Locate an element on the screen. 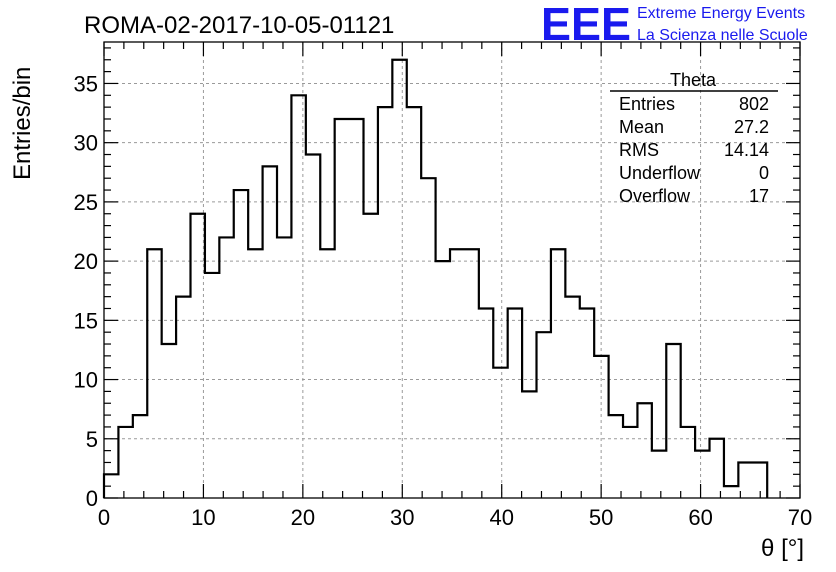  stats-underflow-value: 0 is located at coordinates (764, 173).